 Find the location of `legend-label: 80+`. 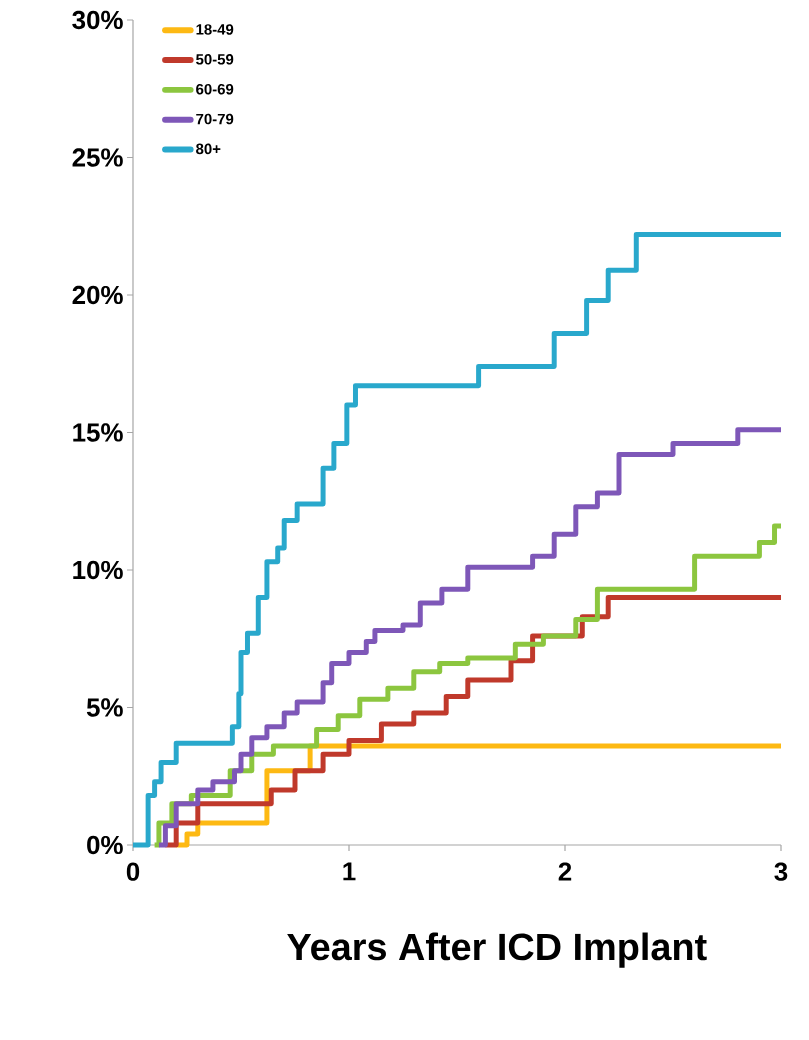

legend-label: 80+ is located at coordinates (208, 149).